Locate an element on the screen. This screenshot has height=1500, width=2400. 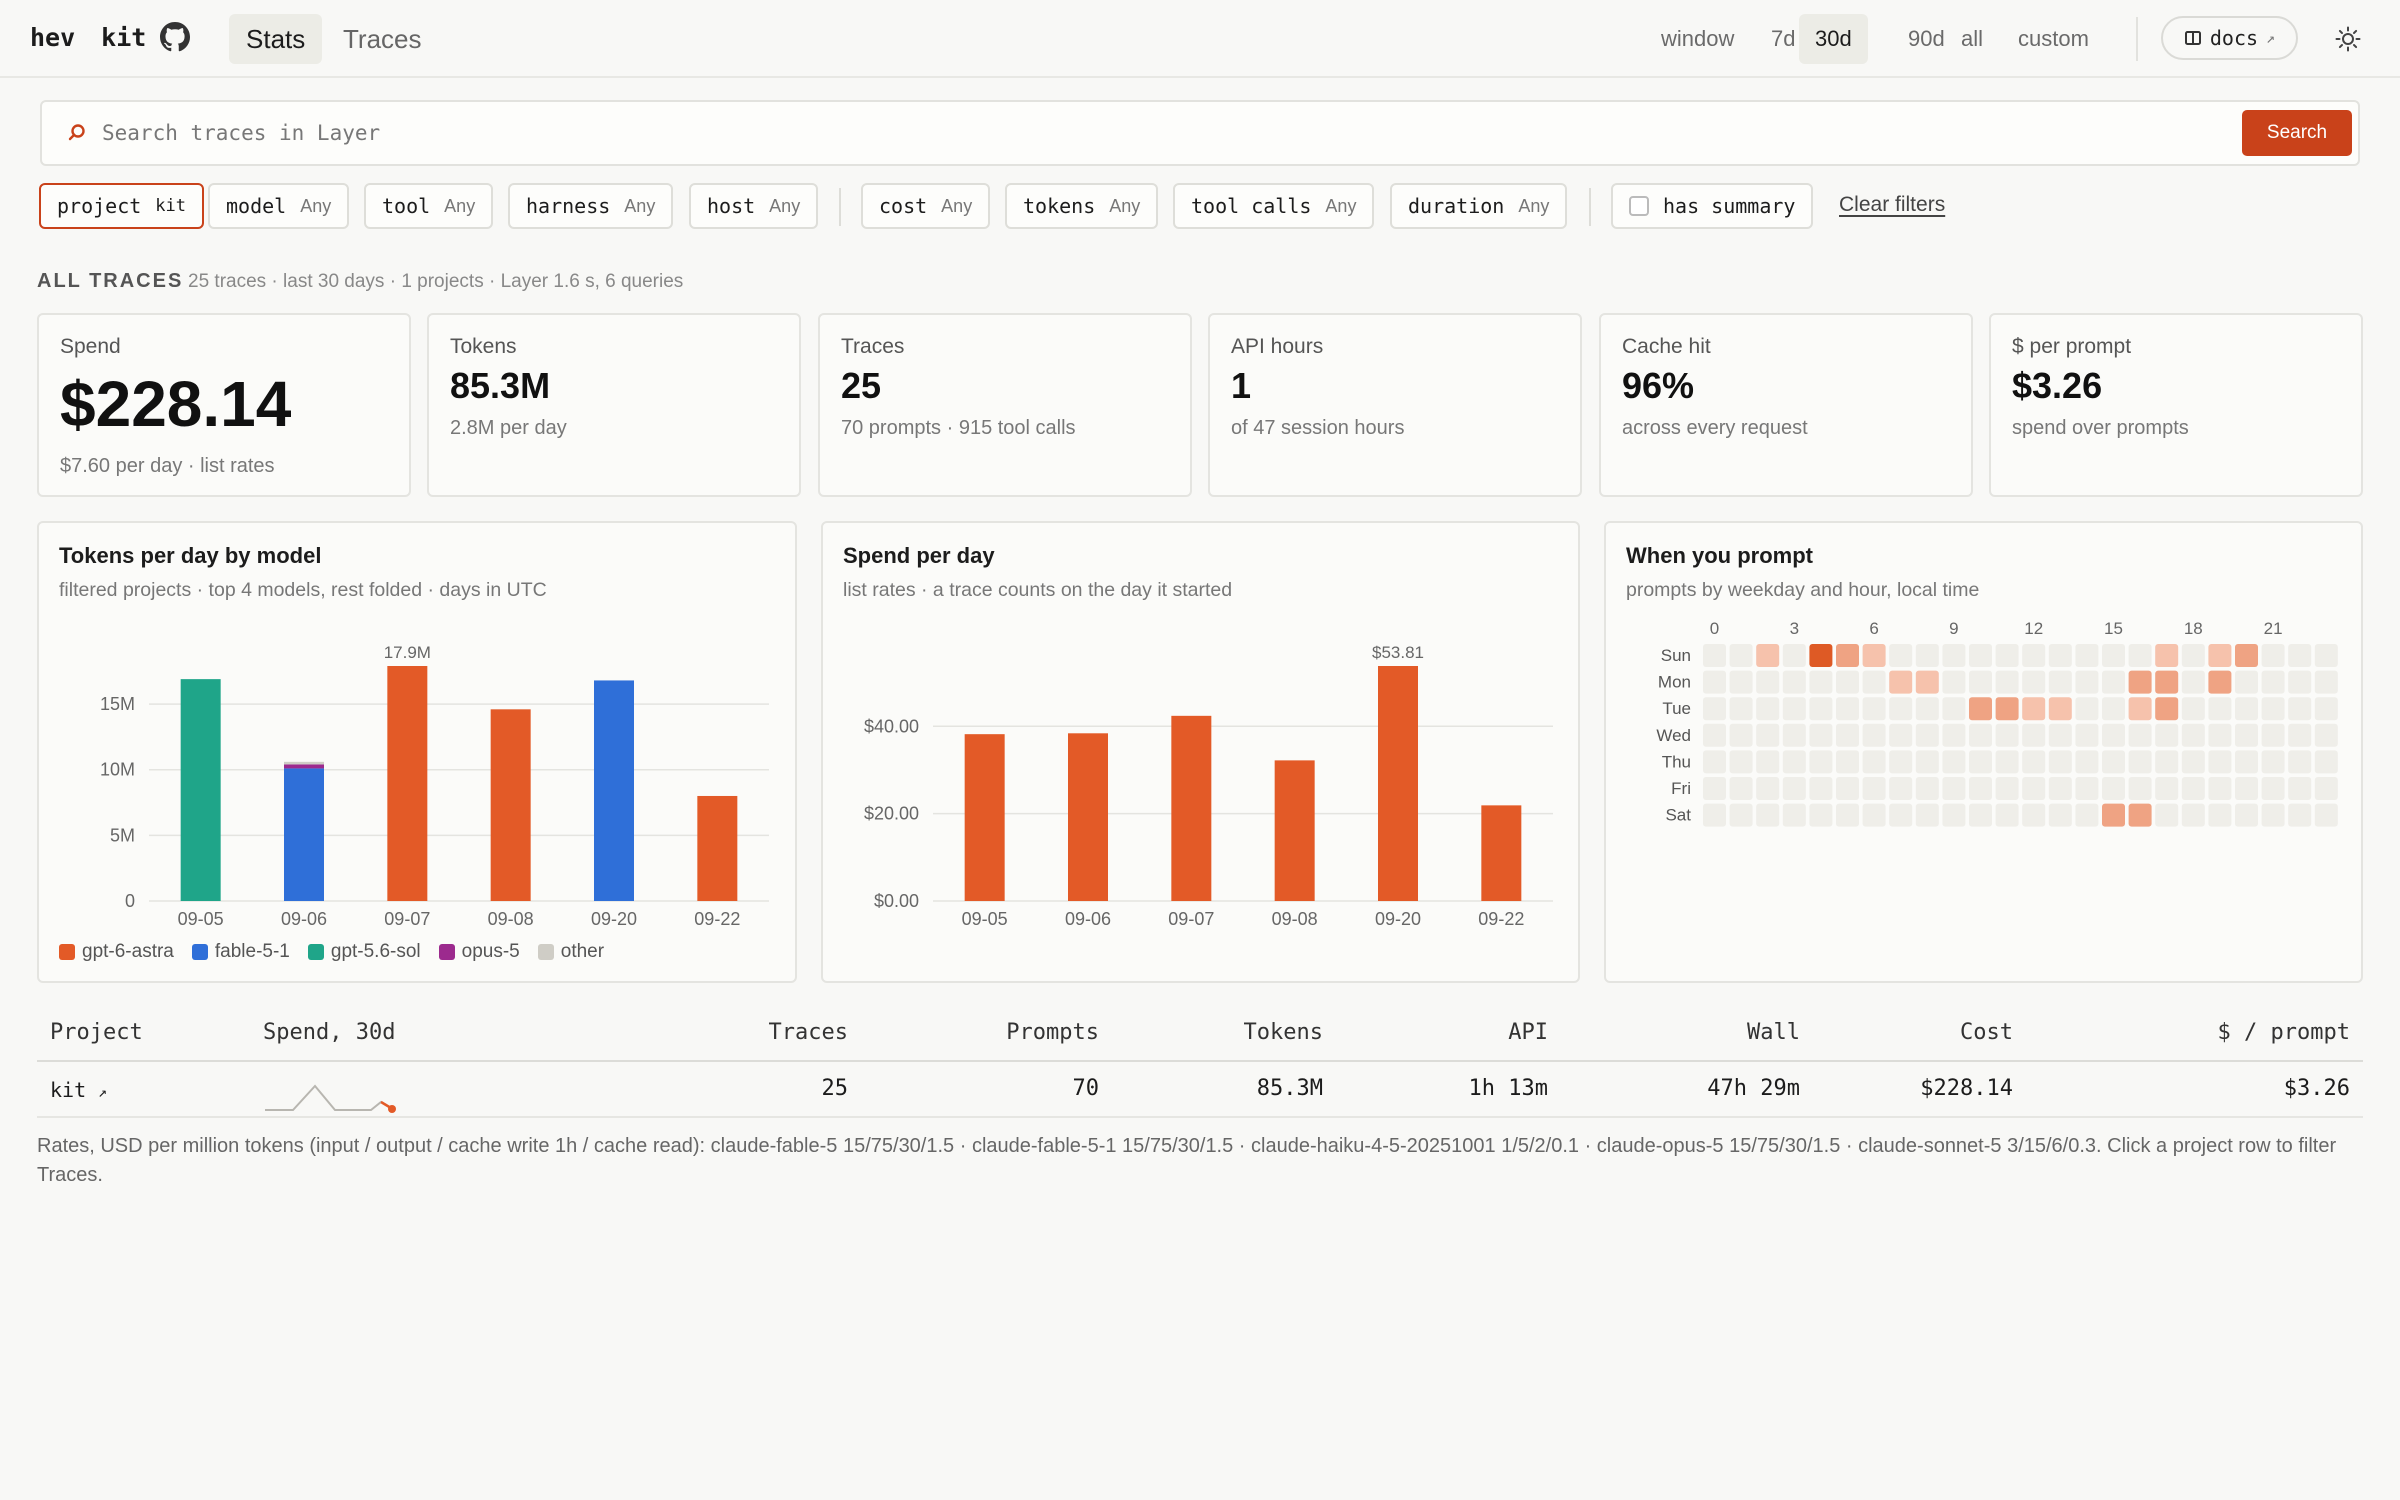
col-project: Project is located at coordinates (96, 1032).